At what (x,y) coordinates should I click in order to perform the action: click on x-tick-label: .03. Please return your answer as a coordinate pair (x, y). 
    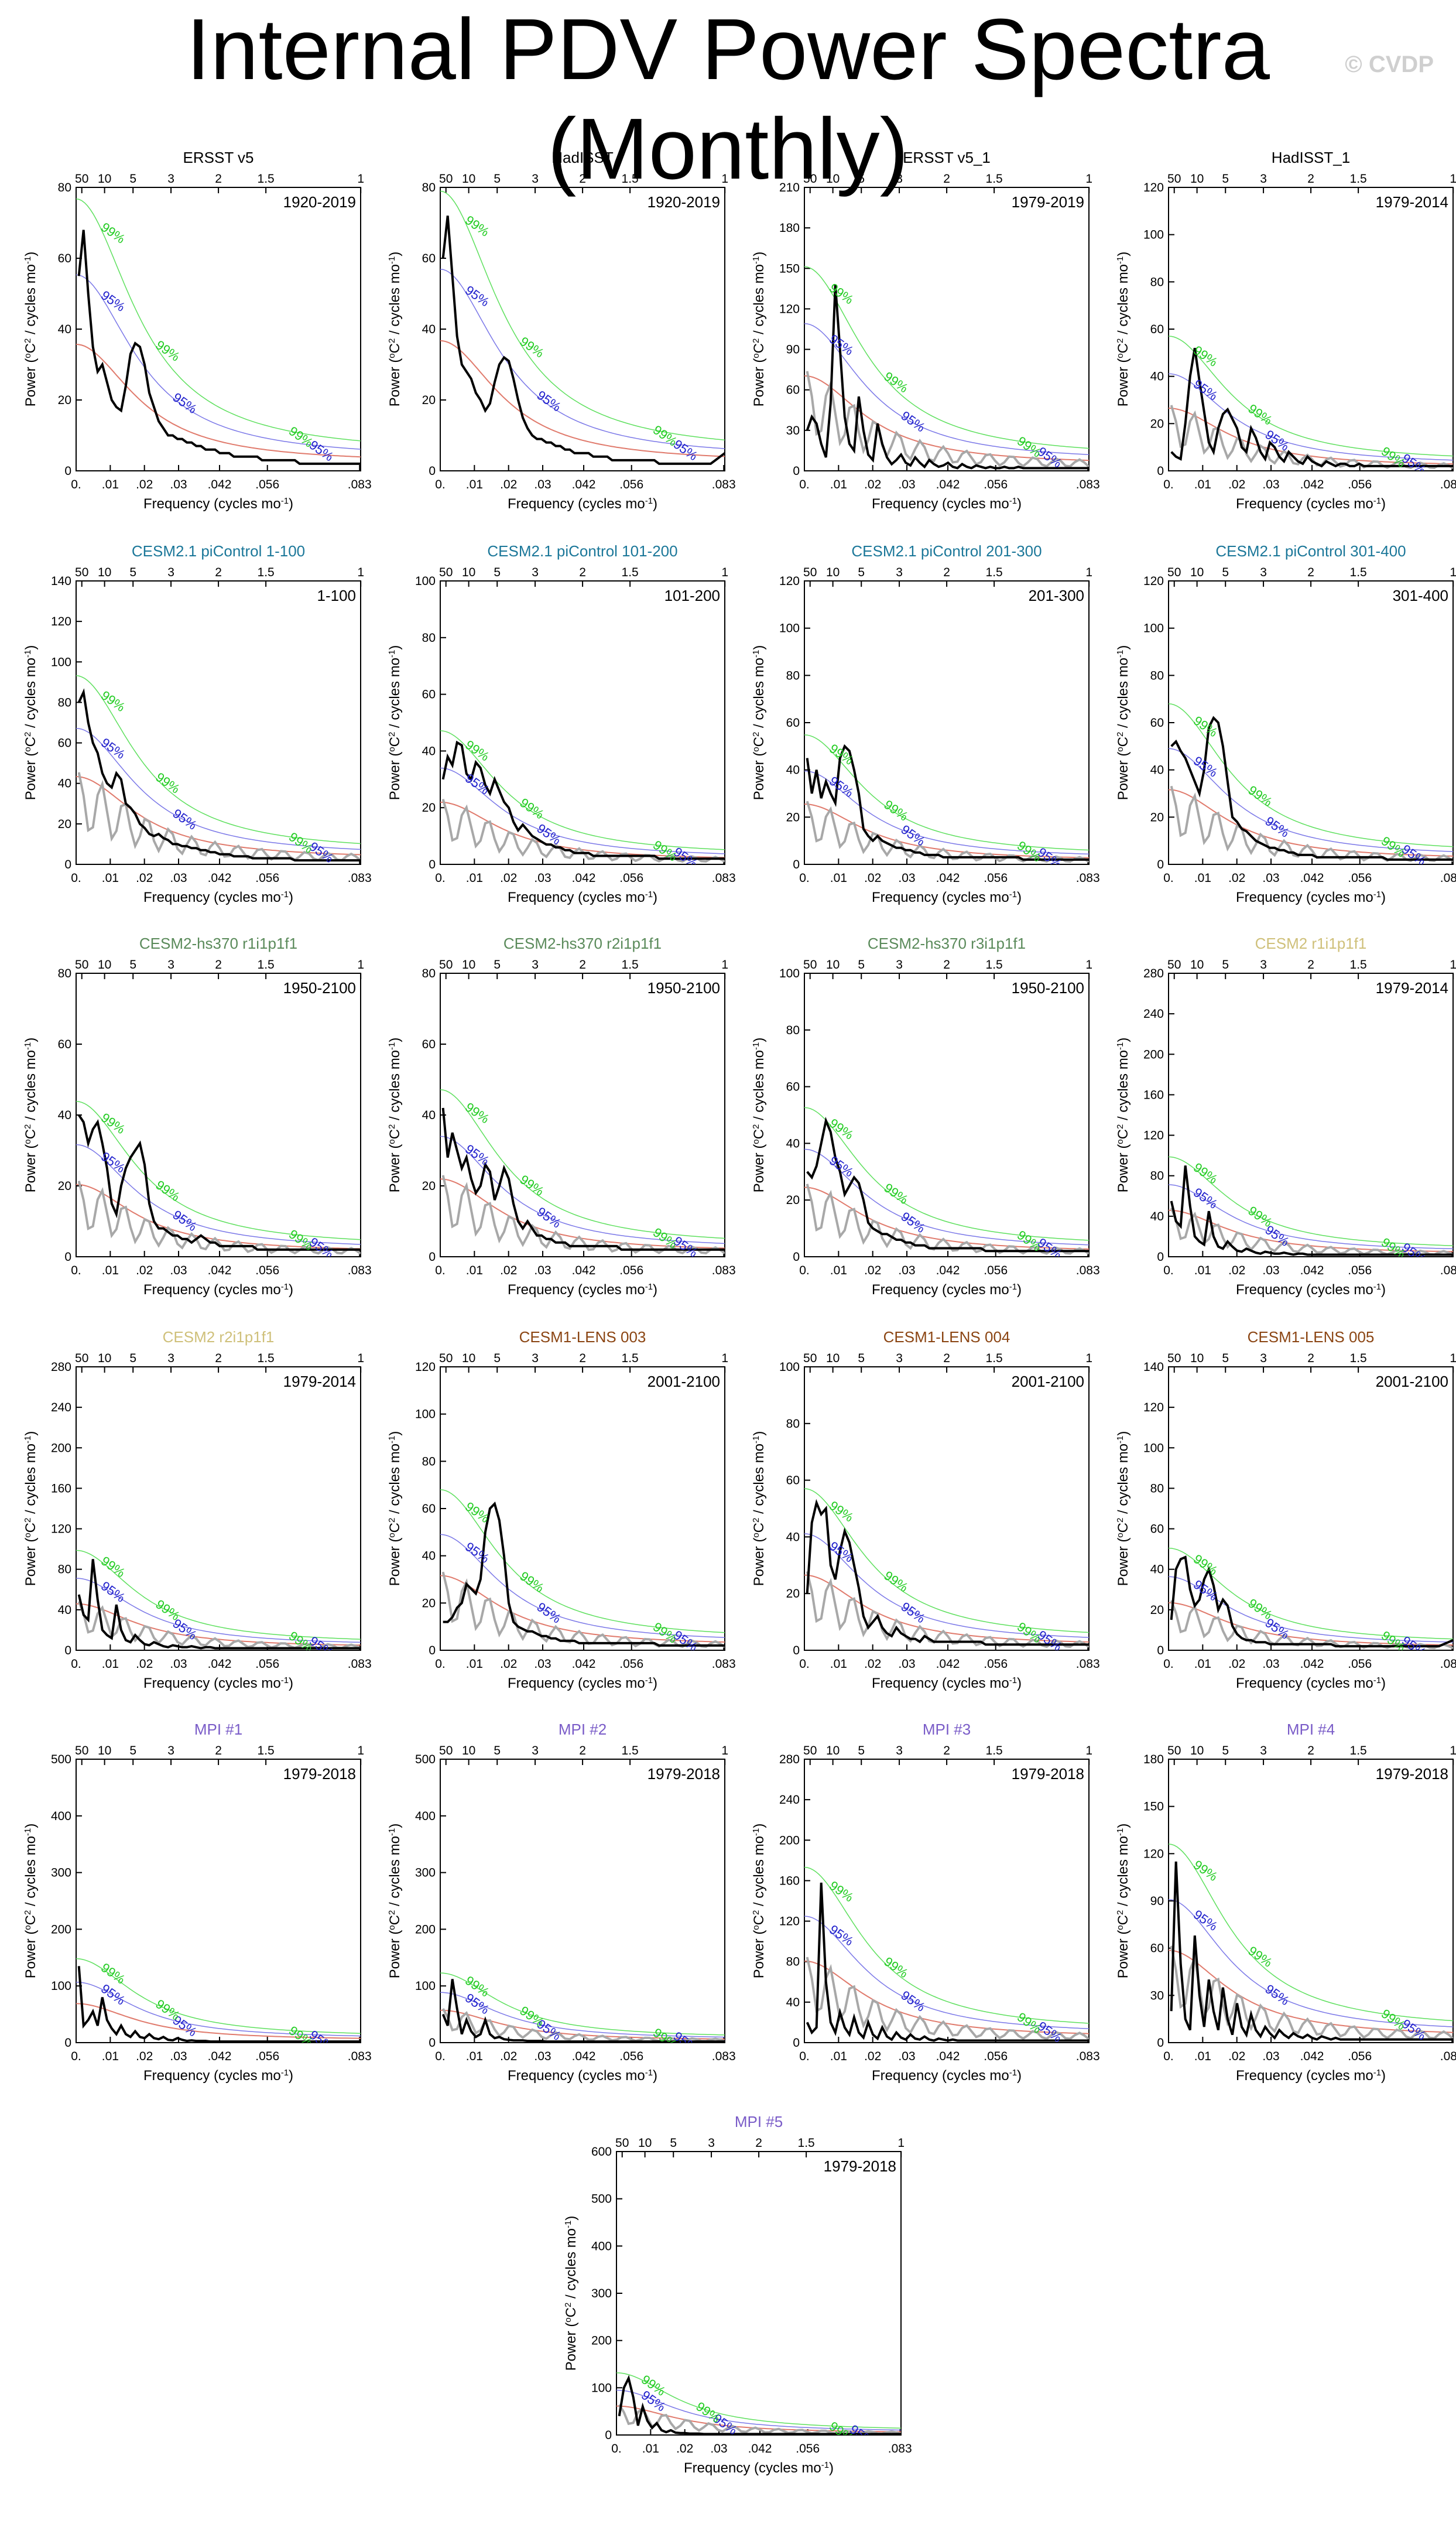
    Looking at the image, I should click on (178, 485).